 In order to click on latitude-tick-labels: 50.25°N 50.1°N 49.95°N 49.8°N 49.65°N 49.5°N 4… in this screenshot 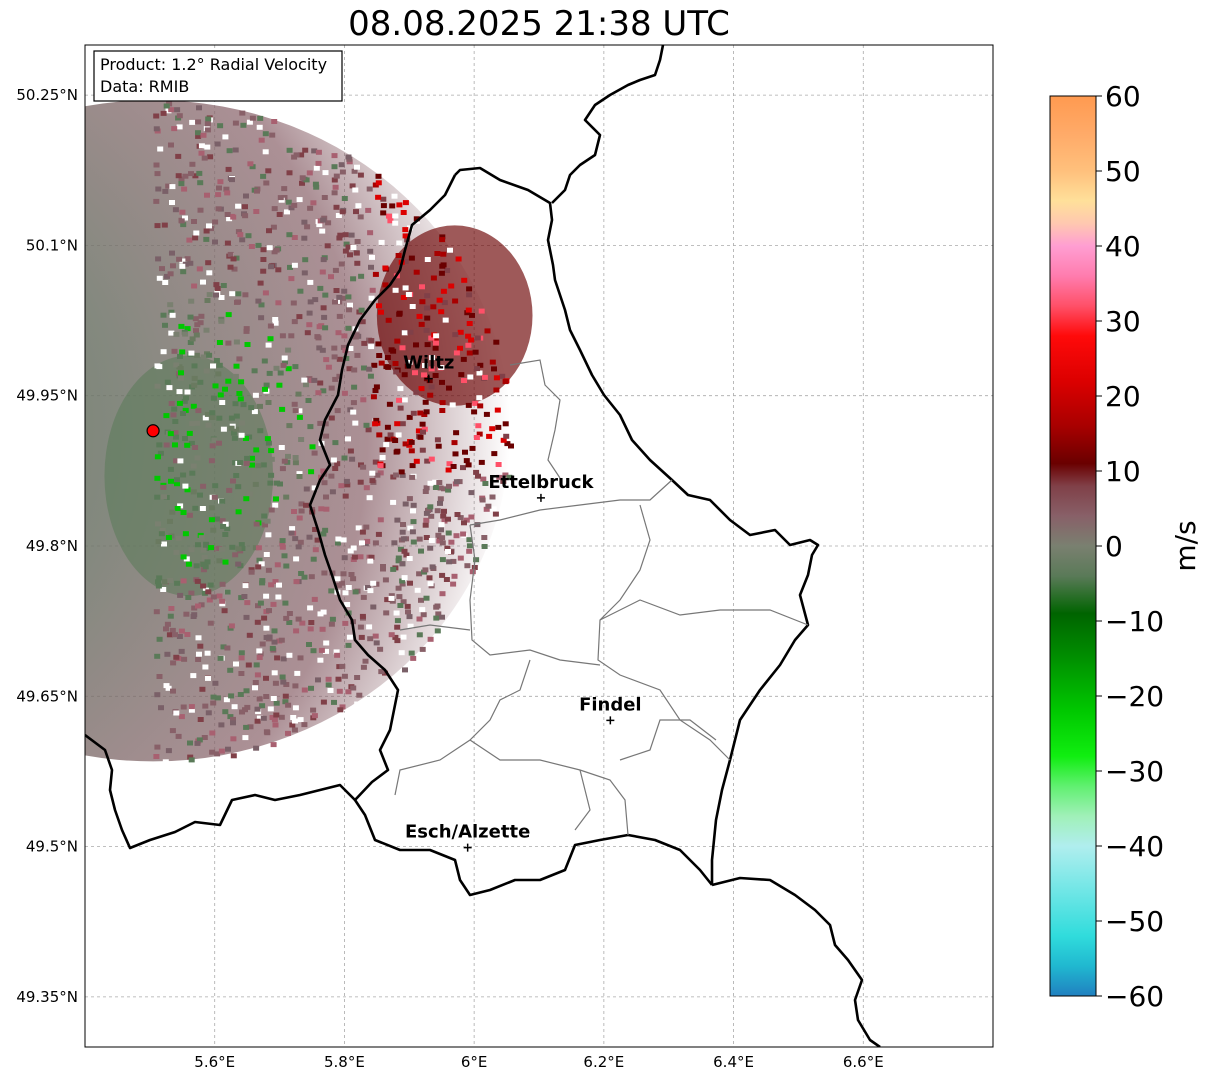, I will do `click(47, 546)`.